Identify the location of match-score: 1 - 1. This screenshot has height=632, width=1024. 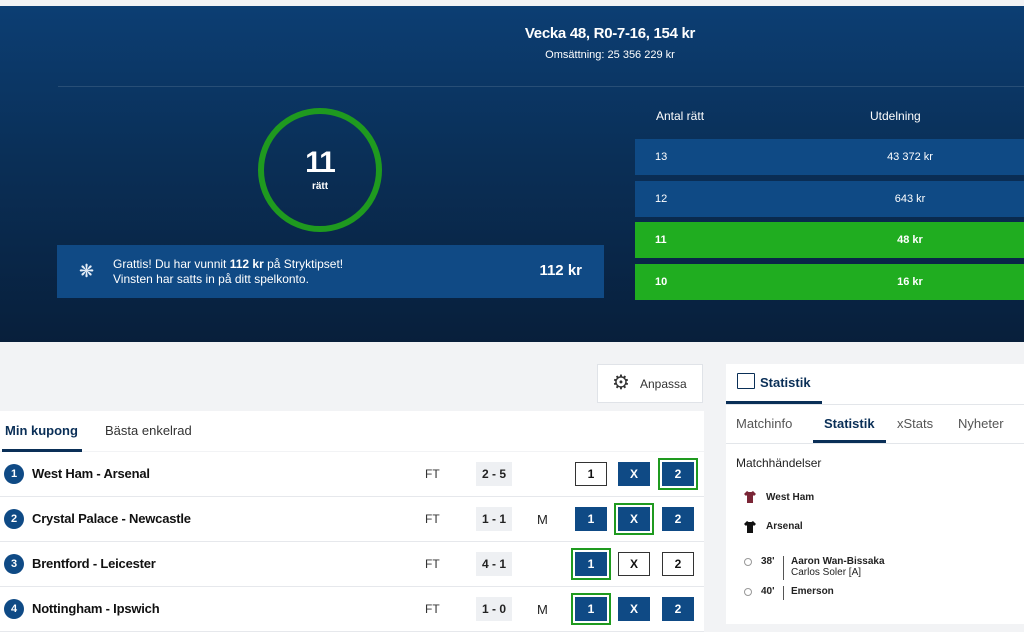
(494, 519).